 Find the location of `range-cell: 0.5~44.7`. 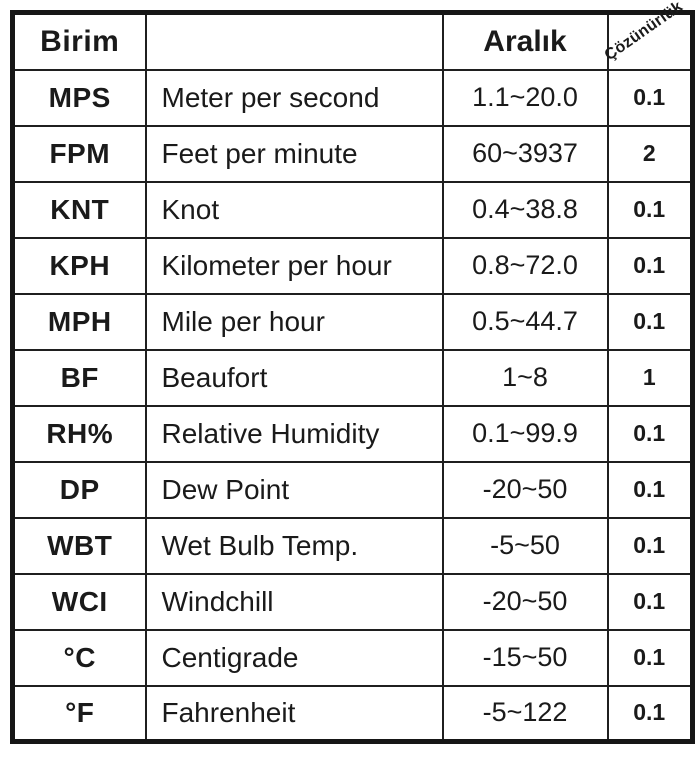

range-cell: 0.5~44.7 is located at coordinates (525, 321).